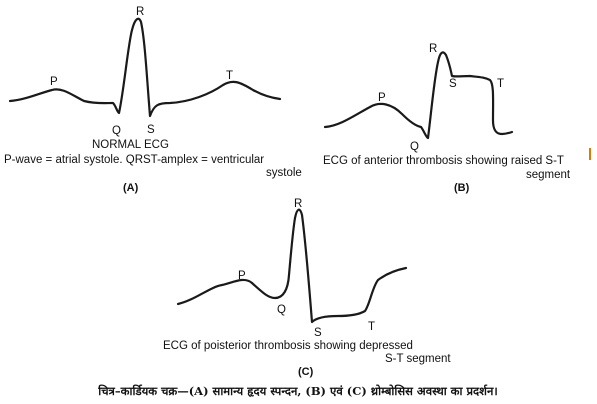  I want to click on ecg-a-label-r: R, so click(140, 12).